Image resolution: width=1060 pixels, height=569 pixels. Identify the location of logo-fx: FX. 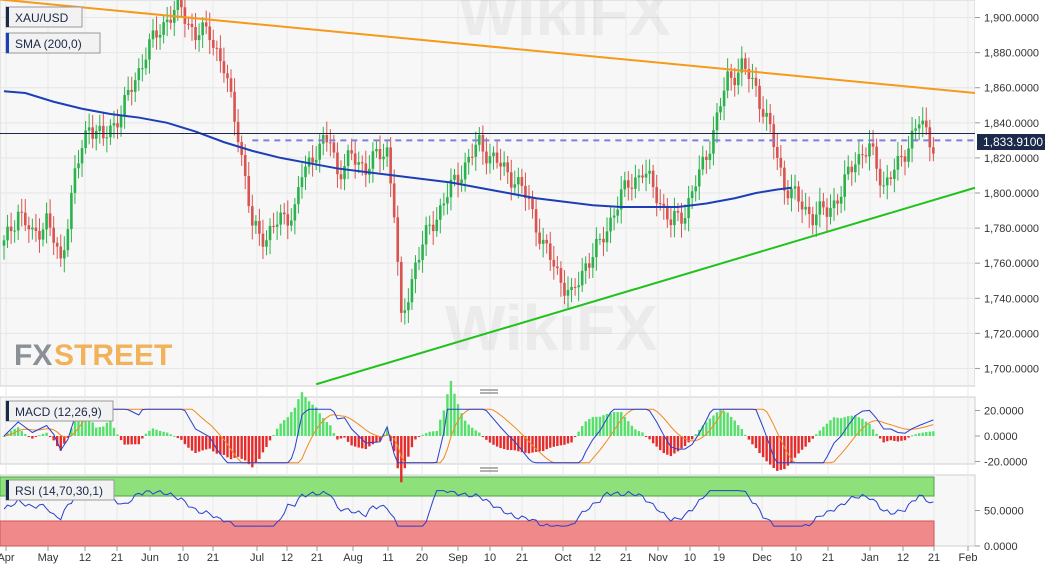
(33, 355).